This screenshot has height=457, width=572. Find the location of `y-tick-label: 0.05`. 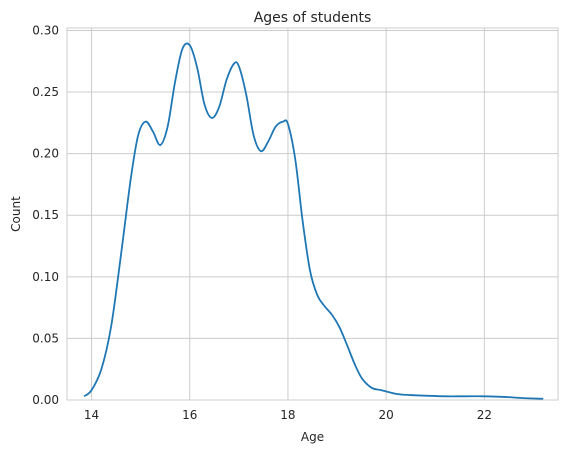

y-tick-label: 0.05 is located at coordinates (45, 338).